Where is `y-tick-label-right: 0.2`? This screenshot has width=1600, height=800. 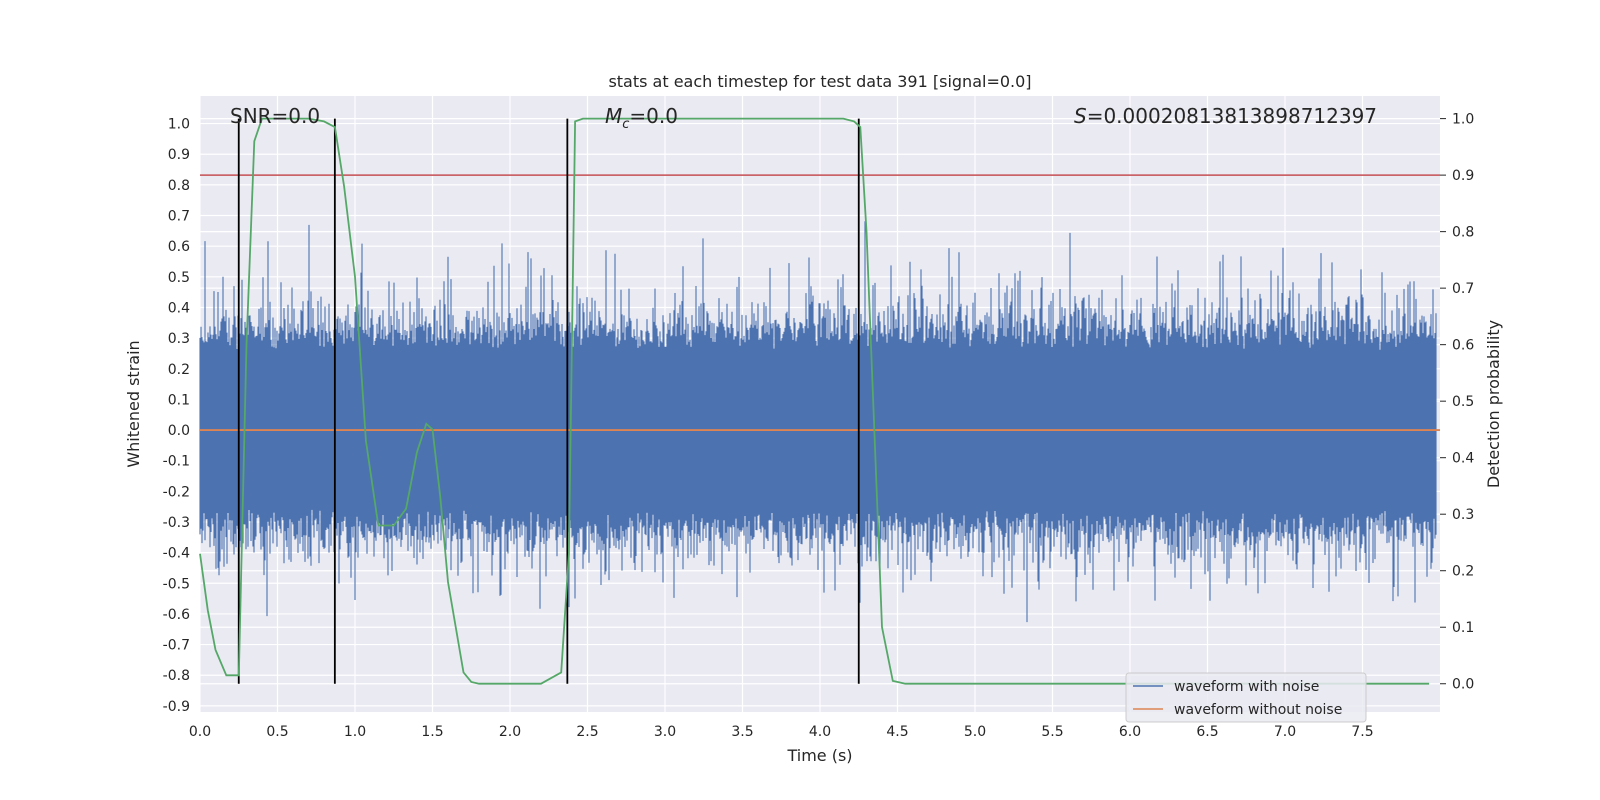 y-tick-label-right: 0.2 is located at coordinates (1463, 572).